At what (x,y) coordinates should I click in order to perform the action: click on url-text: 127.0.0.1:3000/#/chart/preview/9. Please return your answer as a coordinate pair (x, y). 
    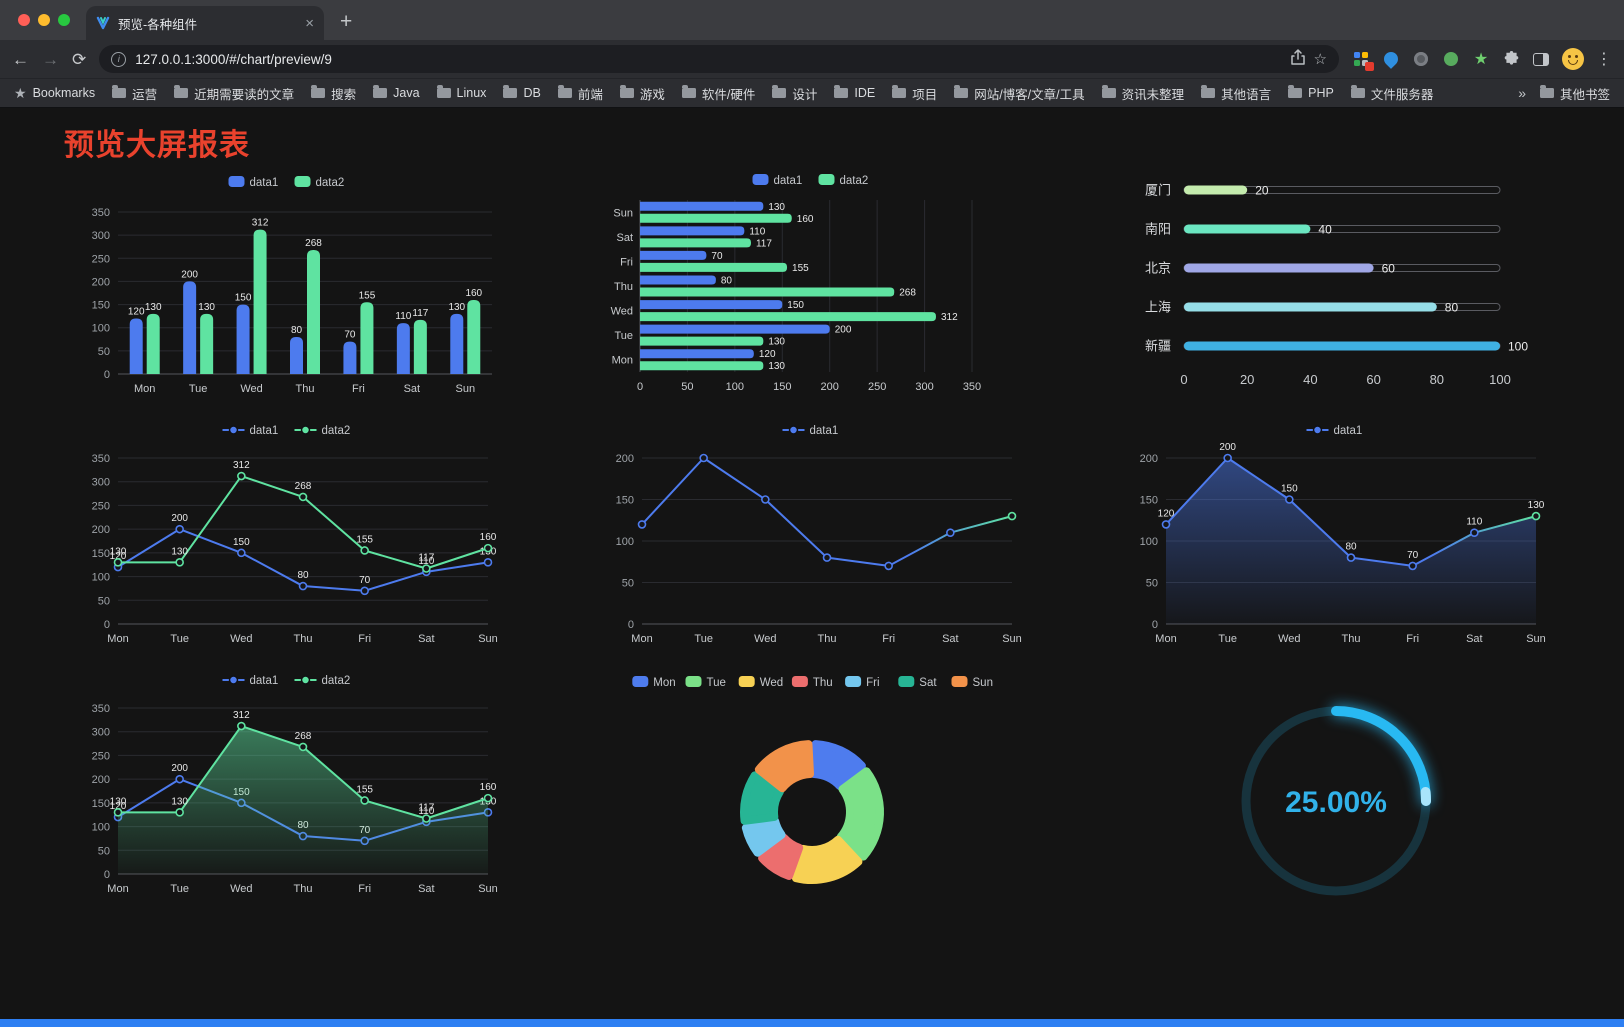
    Looking at the image, I should click on (233, 59).